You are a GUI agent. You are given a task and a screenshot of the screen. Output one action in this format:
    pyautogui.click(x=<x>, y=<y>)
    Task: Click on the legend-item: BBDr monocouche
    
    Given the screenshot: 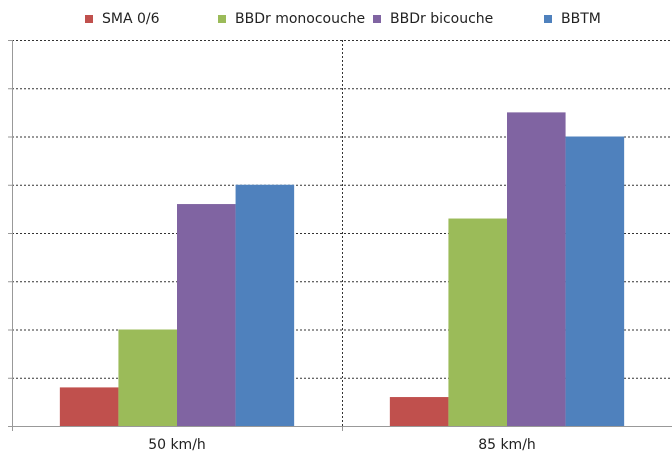 What is the action you would take?
    pyautogui.click(x=291, y=19)
    